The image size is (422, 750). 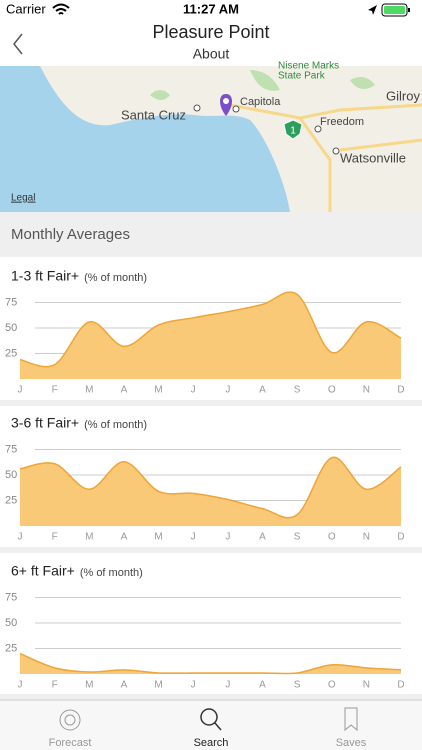 I want to click on clock: 11:27 AM, so click(x=211, y=8).